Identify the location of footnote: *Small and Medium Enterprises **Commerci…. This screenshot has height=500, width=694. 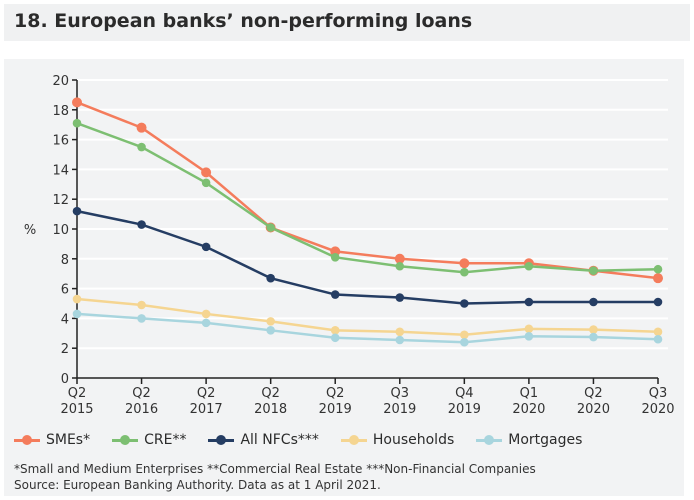
(275, 469).